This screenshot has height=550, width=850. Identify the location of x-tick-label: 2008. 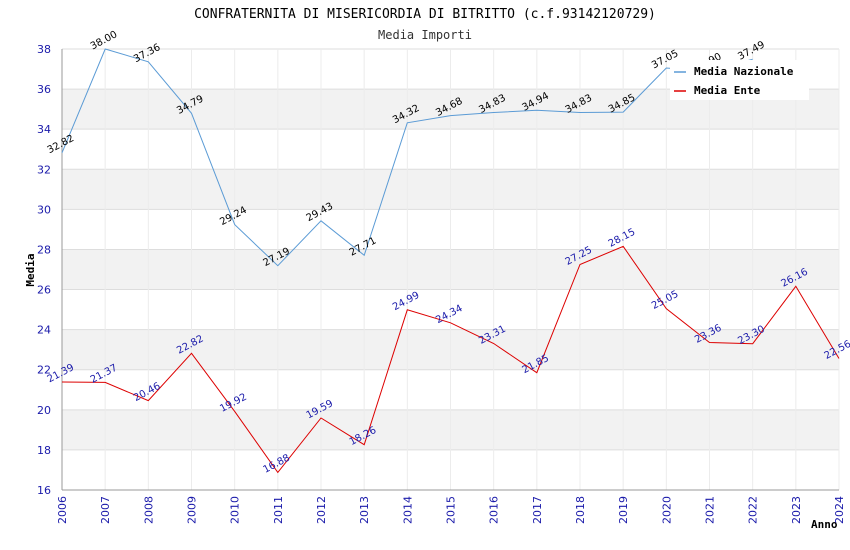
(148, 510).